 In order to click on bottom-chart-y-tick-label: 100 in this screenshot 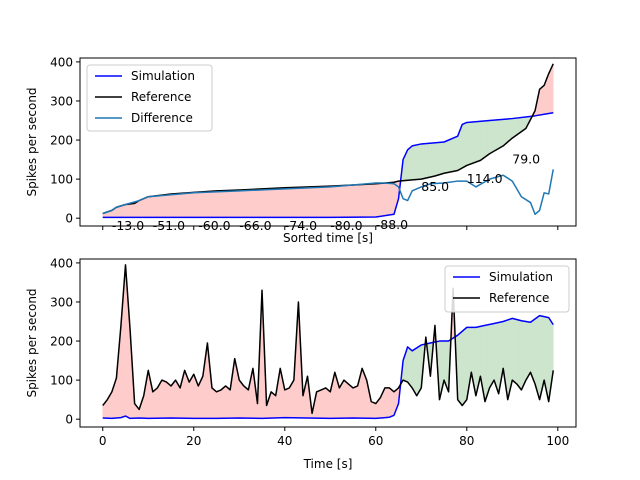, I will do `click(61, 381)`.